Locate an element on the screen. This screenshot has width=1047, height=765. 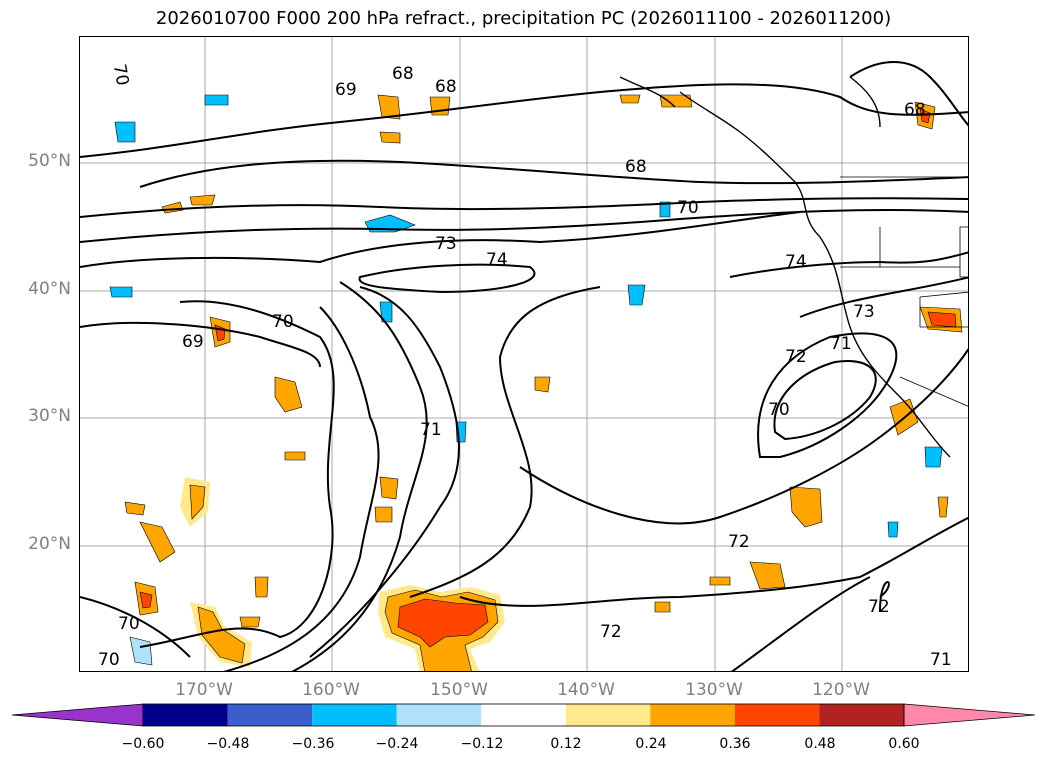
lon-label-140w: 140°W is located at coordinates (586, 690).